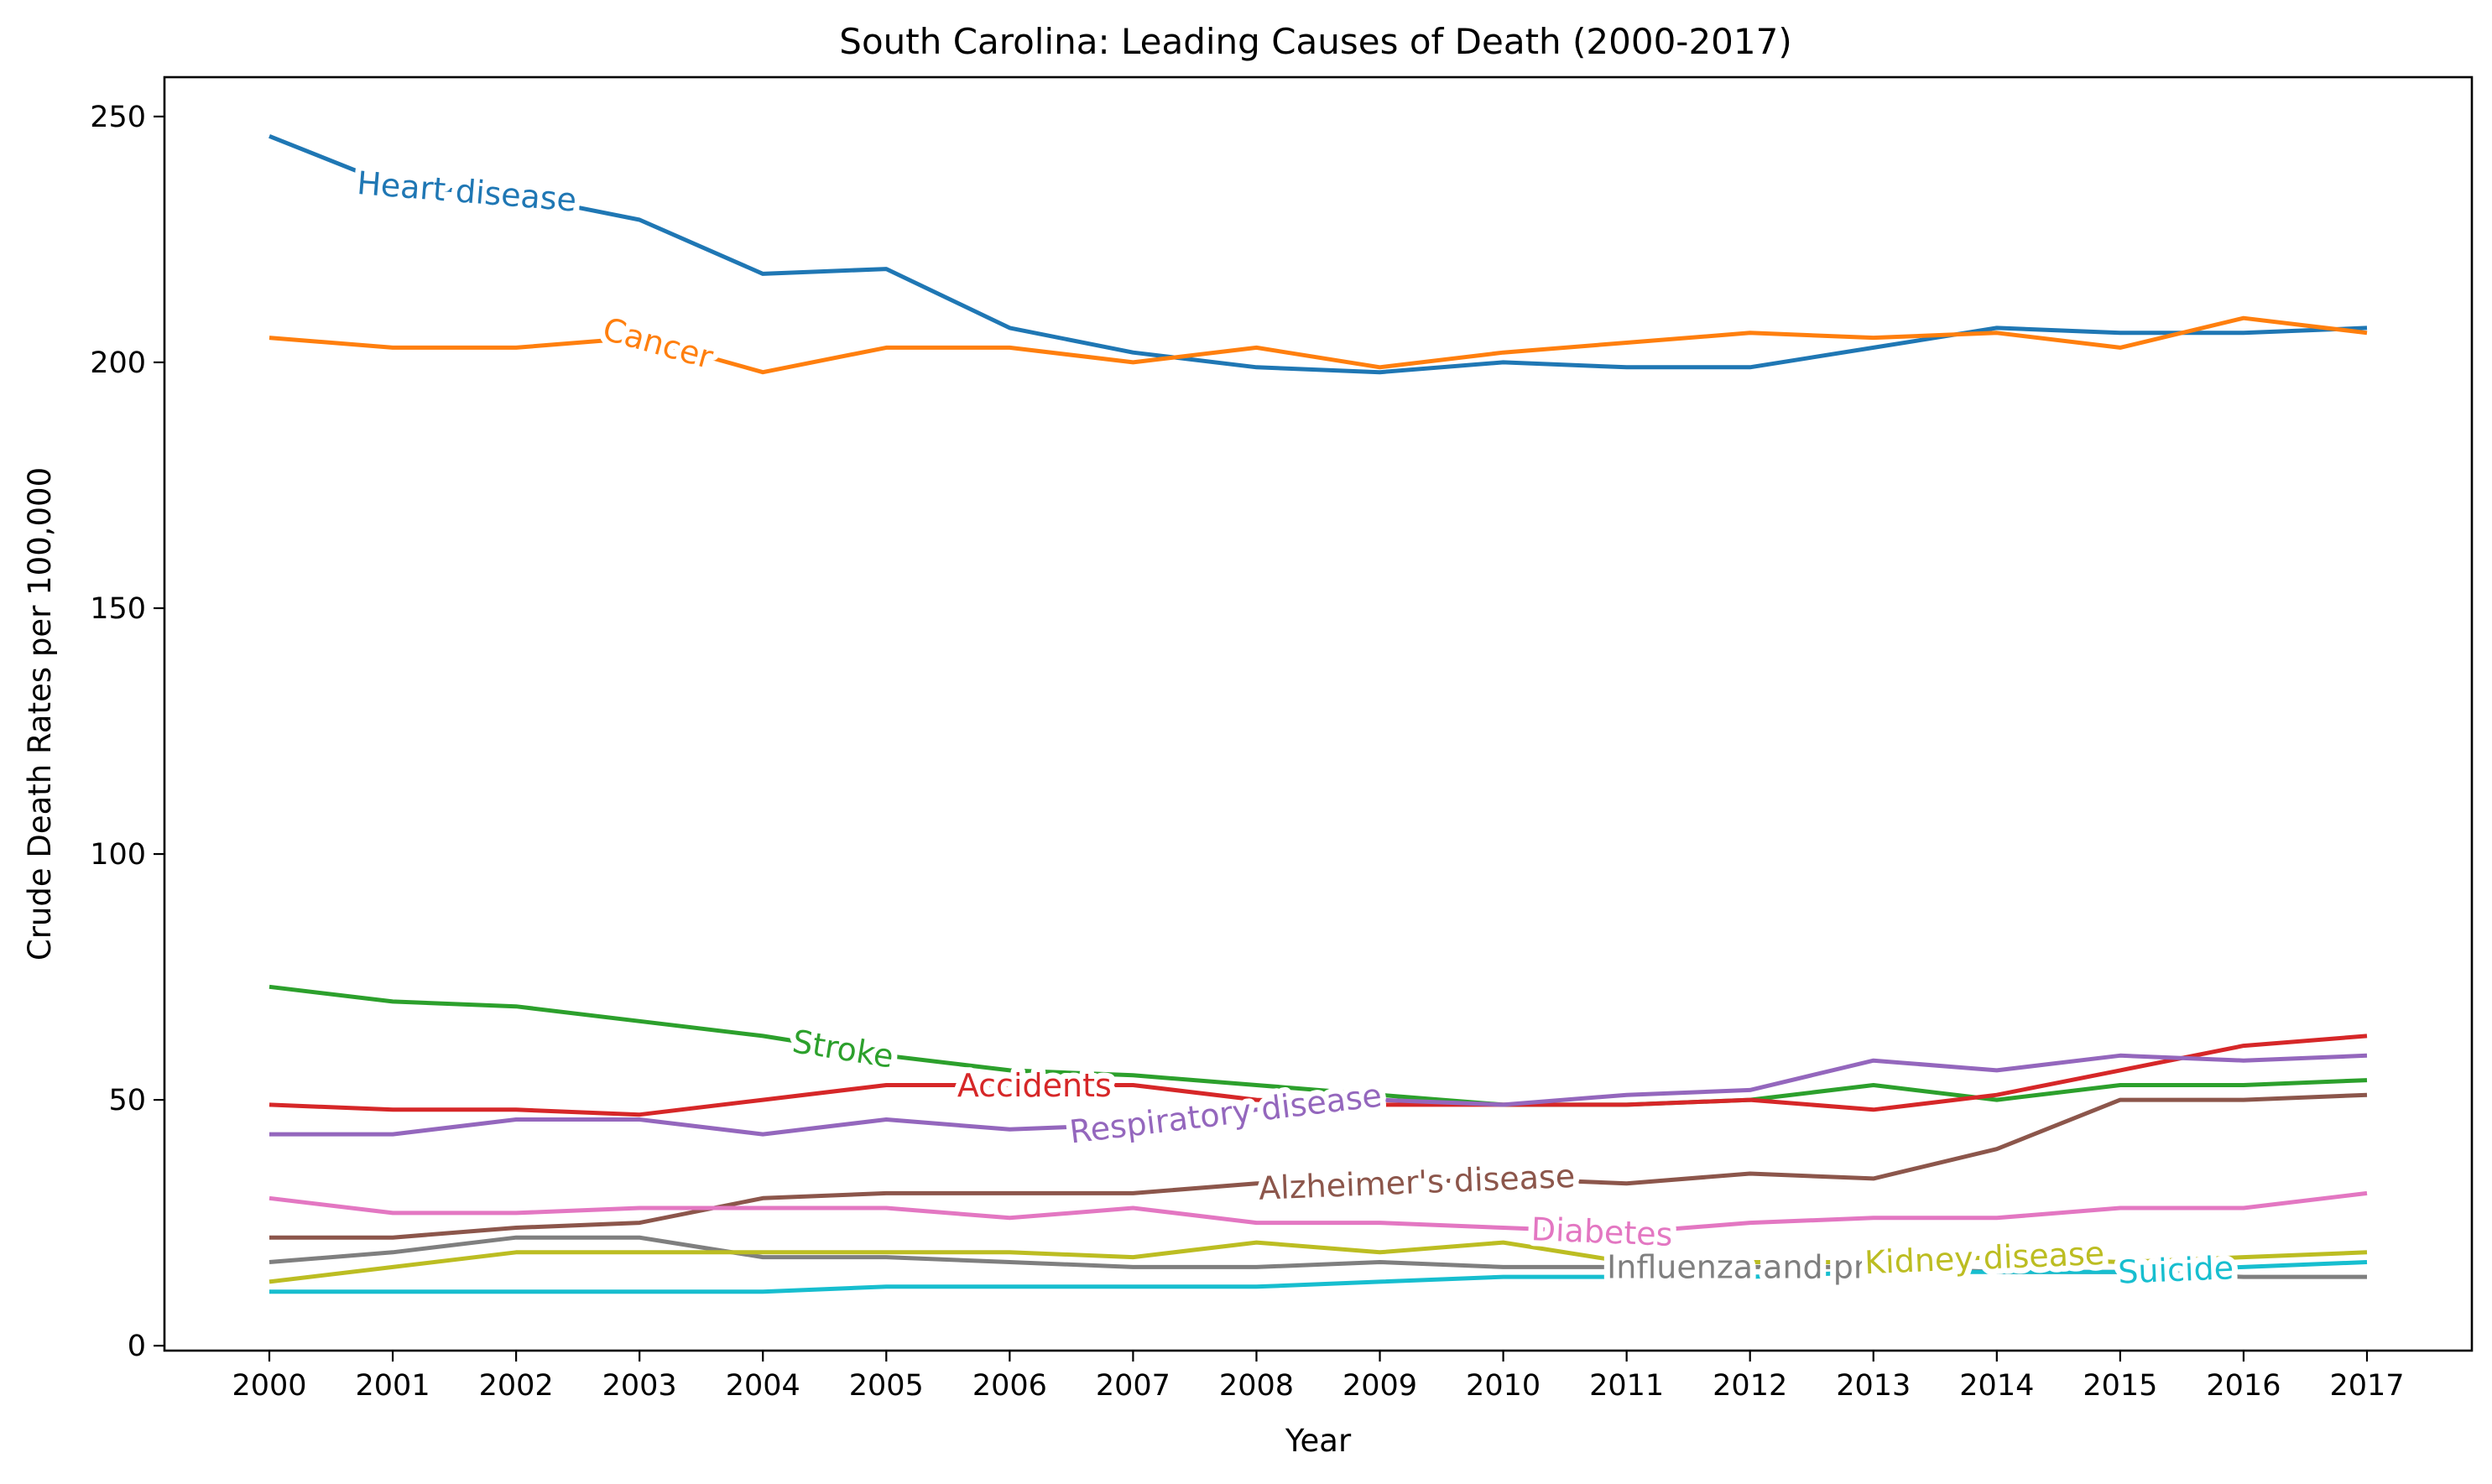  I want to click on series-line-stroke, so click(1318, 1045).